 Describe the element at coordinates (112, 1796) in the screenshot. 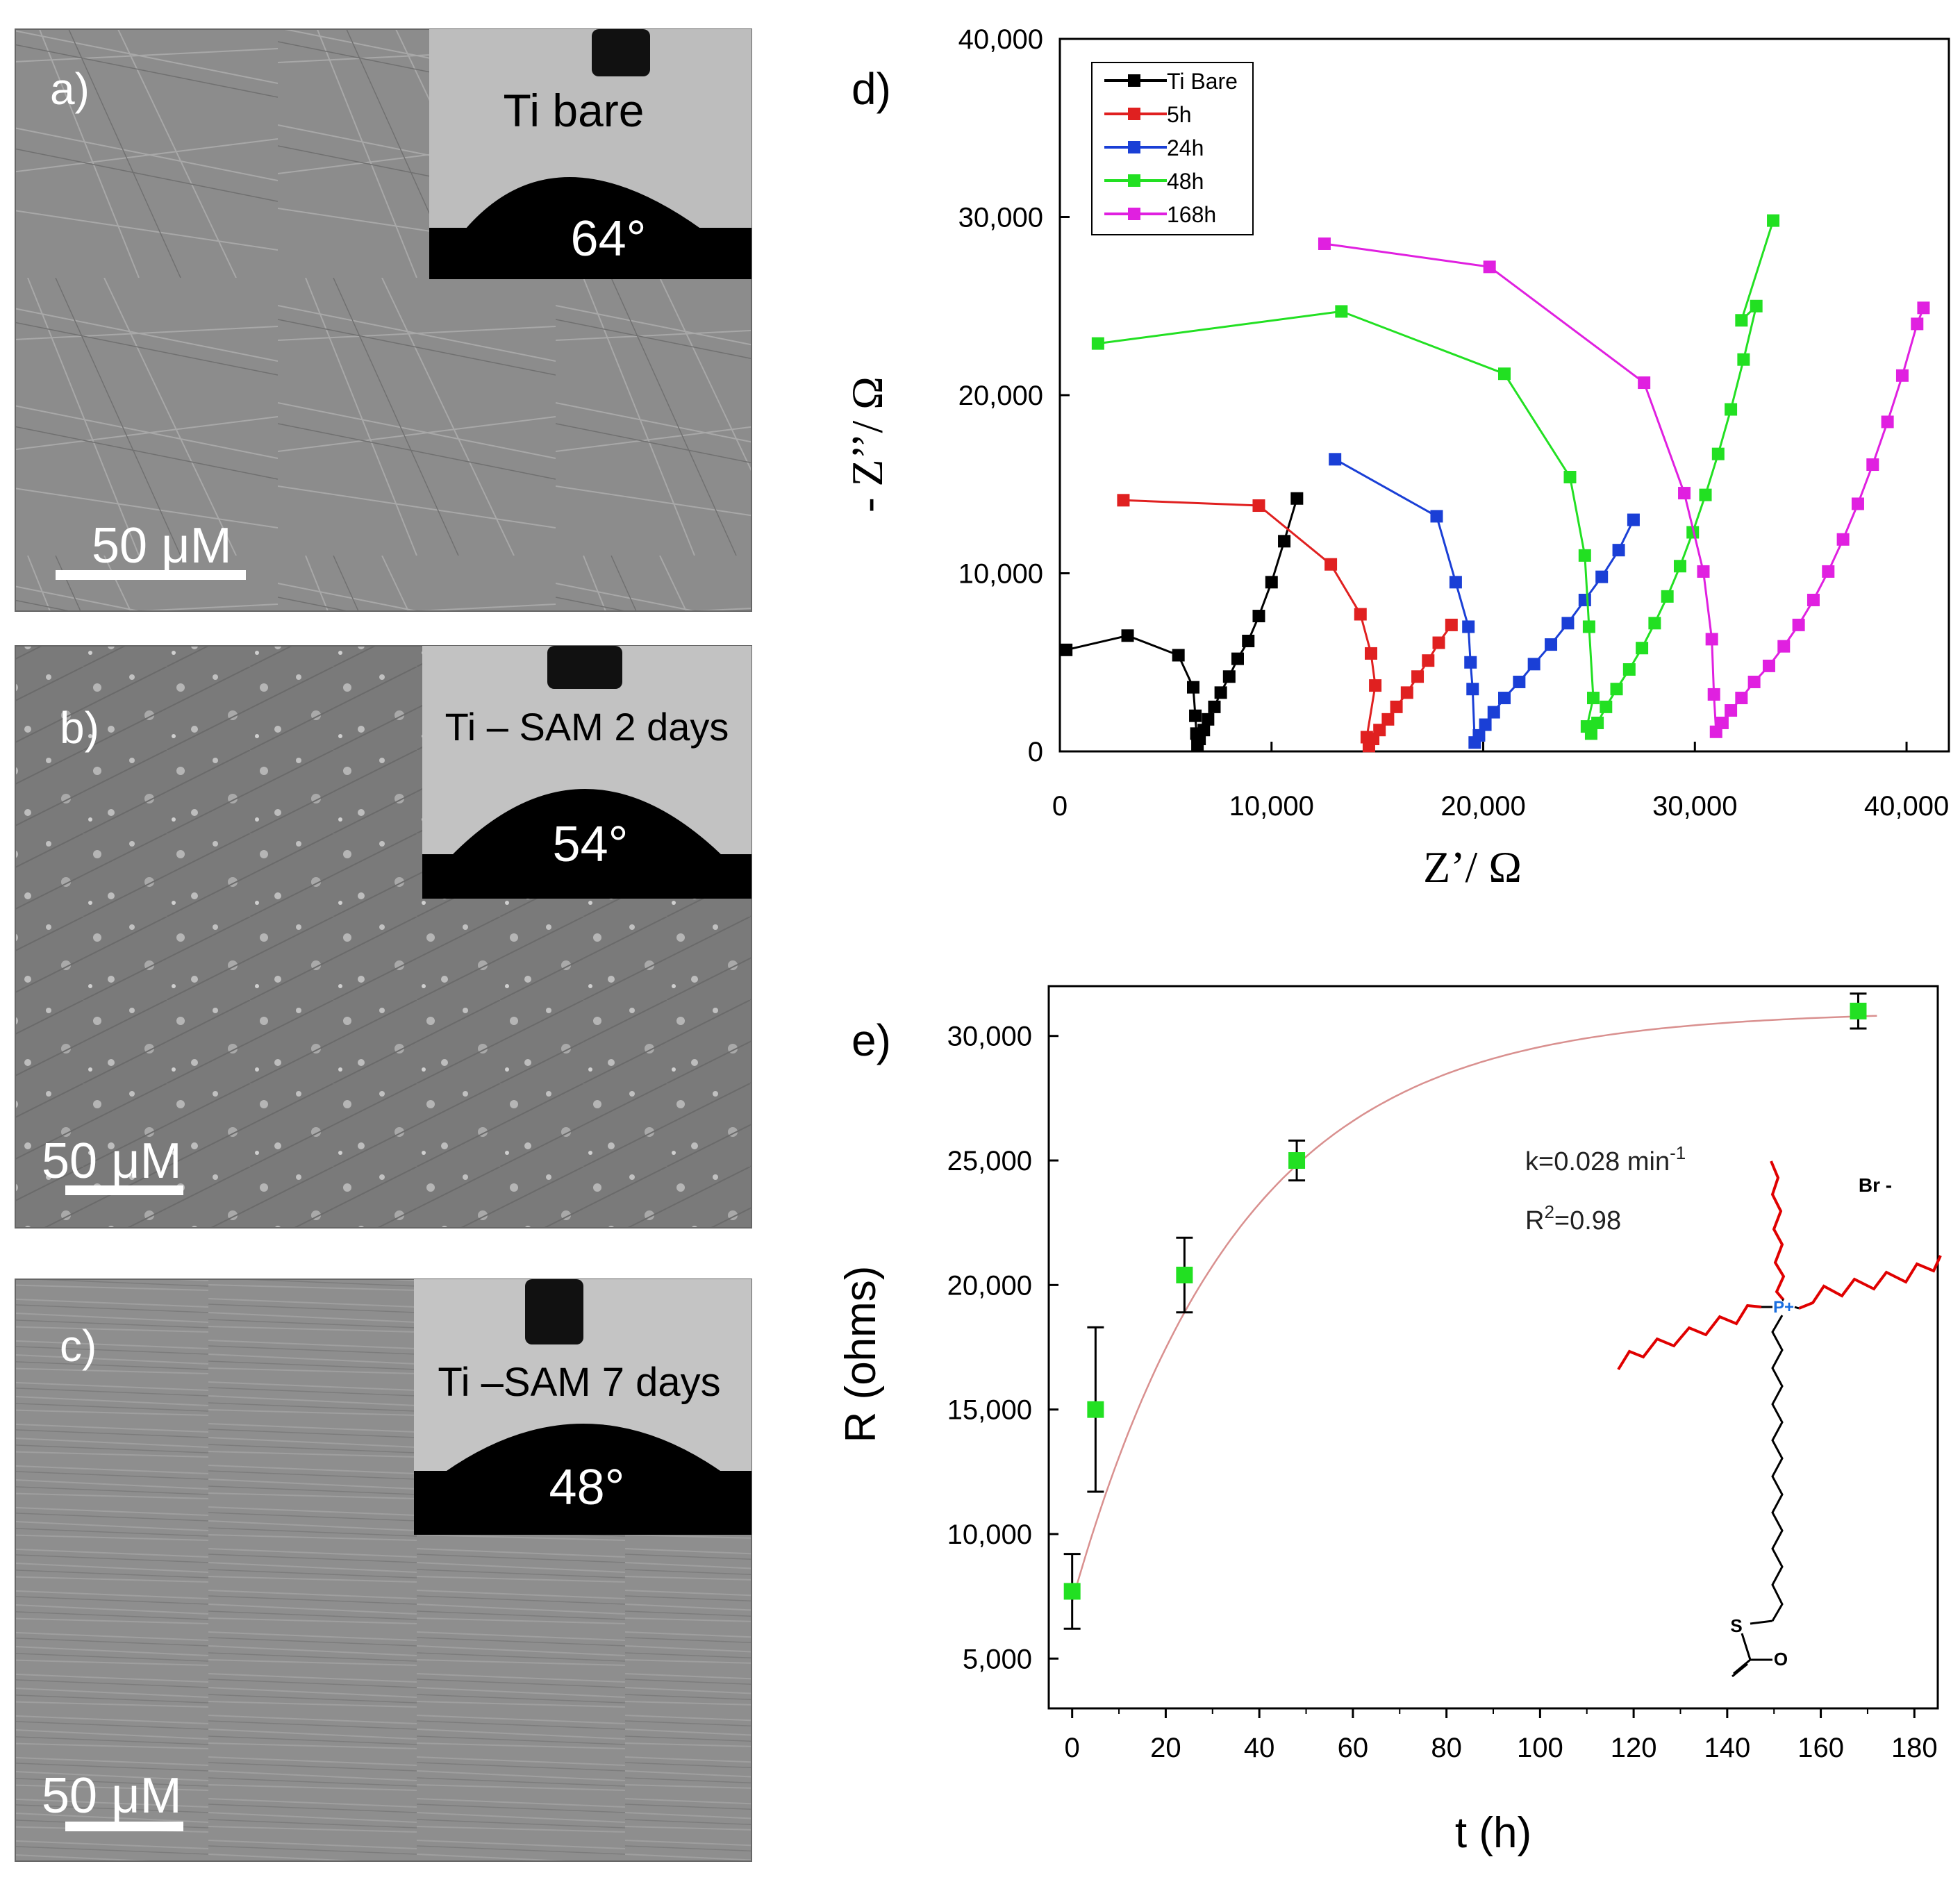

I see `scale-text-c: 50 μM` at that location.